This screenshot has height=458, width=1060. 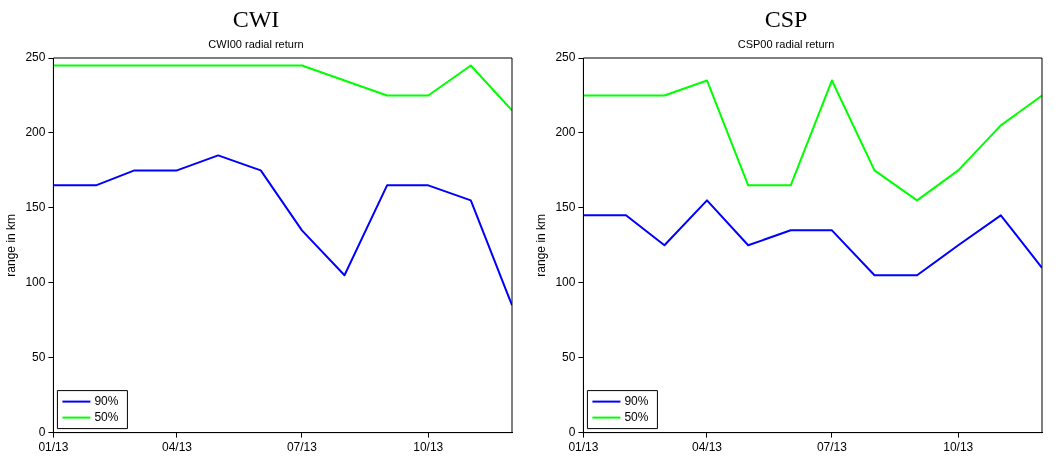 I want to click on chart-subtitle: CWI00 radial return, so click(x=256, y=44).